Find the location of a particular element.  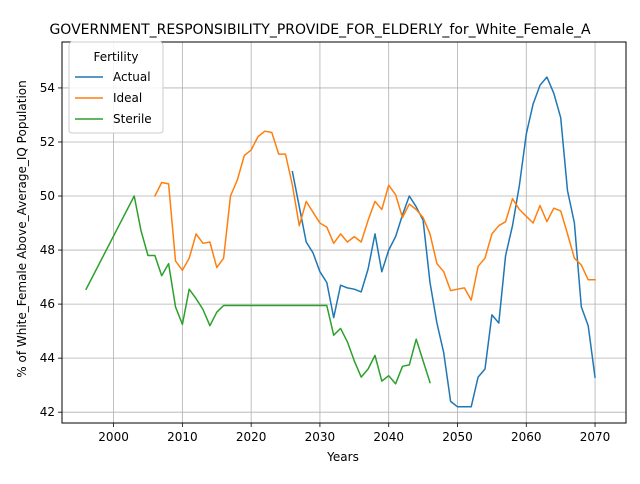

legend-label-sterile: Sterile is located at coordinates (132, 119).